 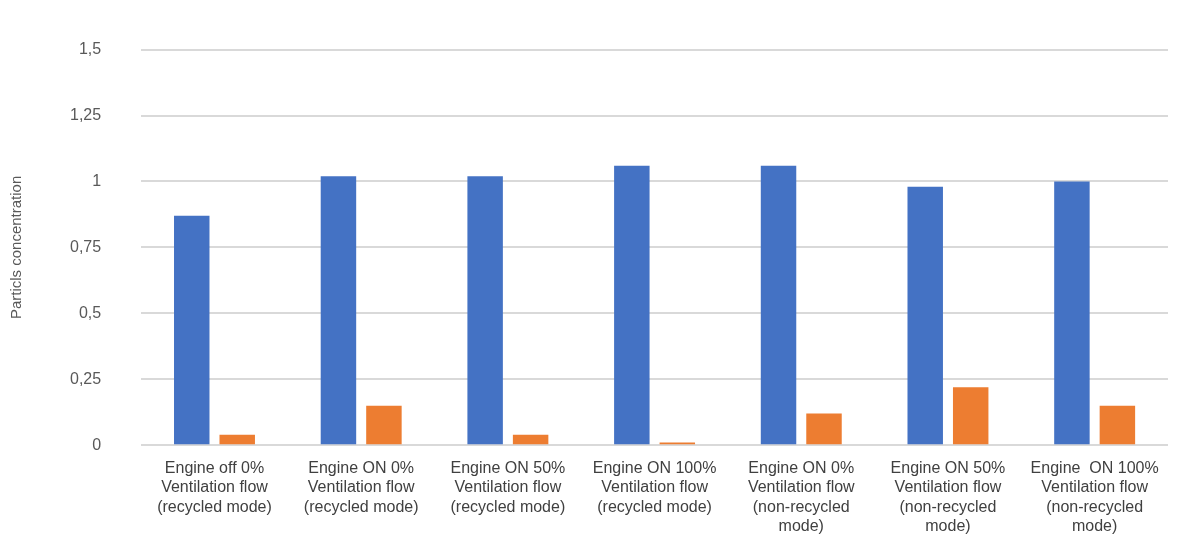 What do you see at coordinates (508, 487) in the screenshot?
I see `x-tick-label: Engine ON 50% Ventilation flow (recycled mode)` at bounding box center [508, 487].